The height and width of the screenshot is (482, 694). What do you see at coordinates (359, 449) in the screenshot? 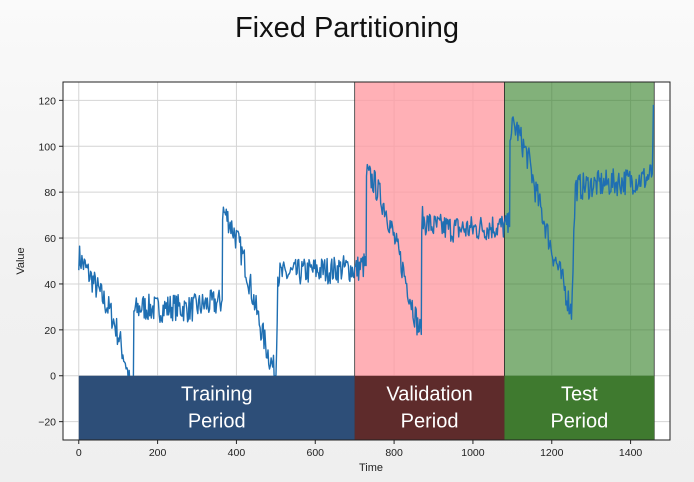
I see `x-axis-ticks: 0 200 400 600 800 1000 1200 1400` at bounding box center [359, 449].